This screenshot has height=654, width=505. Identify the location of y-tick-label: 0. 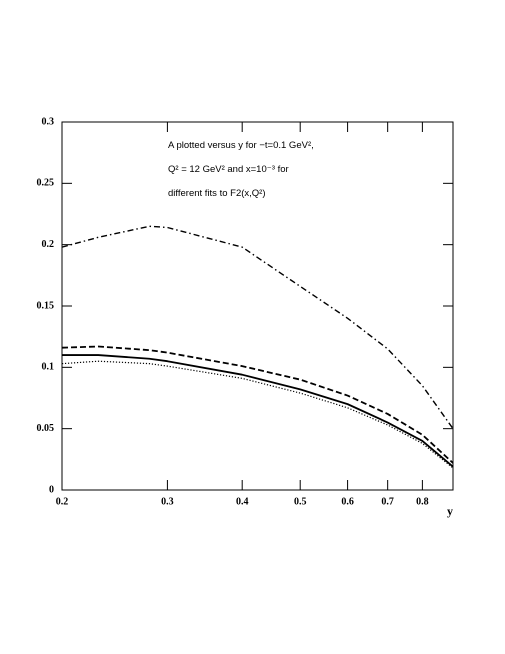
(51, 489).